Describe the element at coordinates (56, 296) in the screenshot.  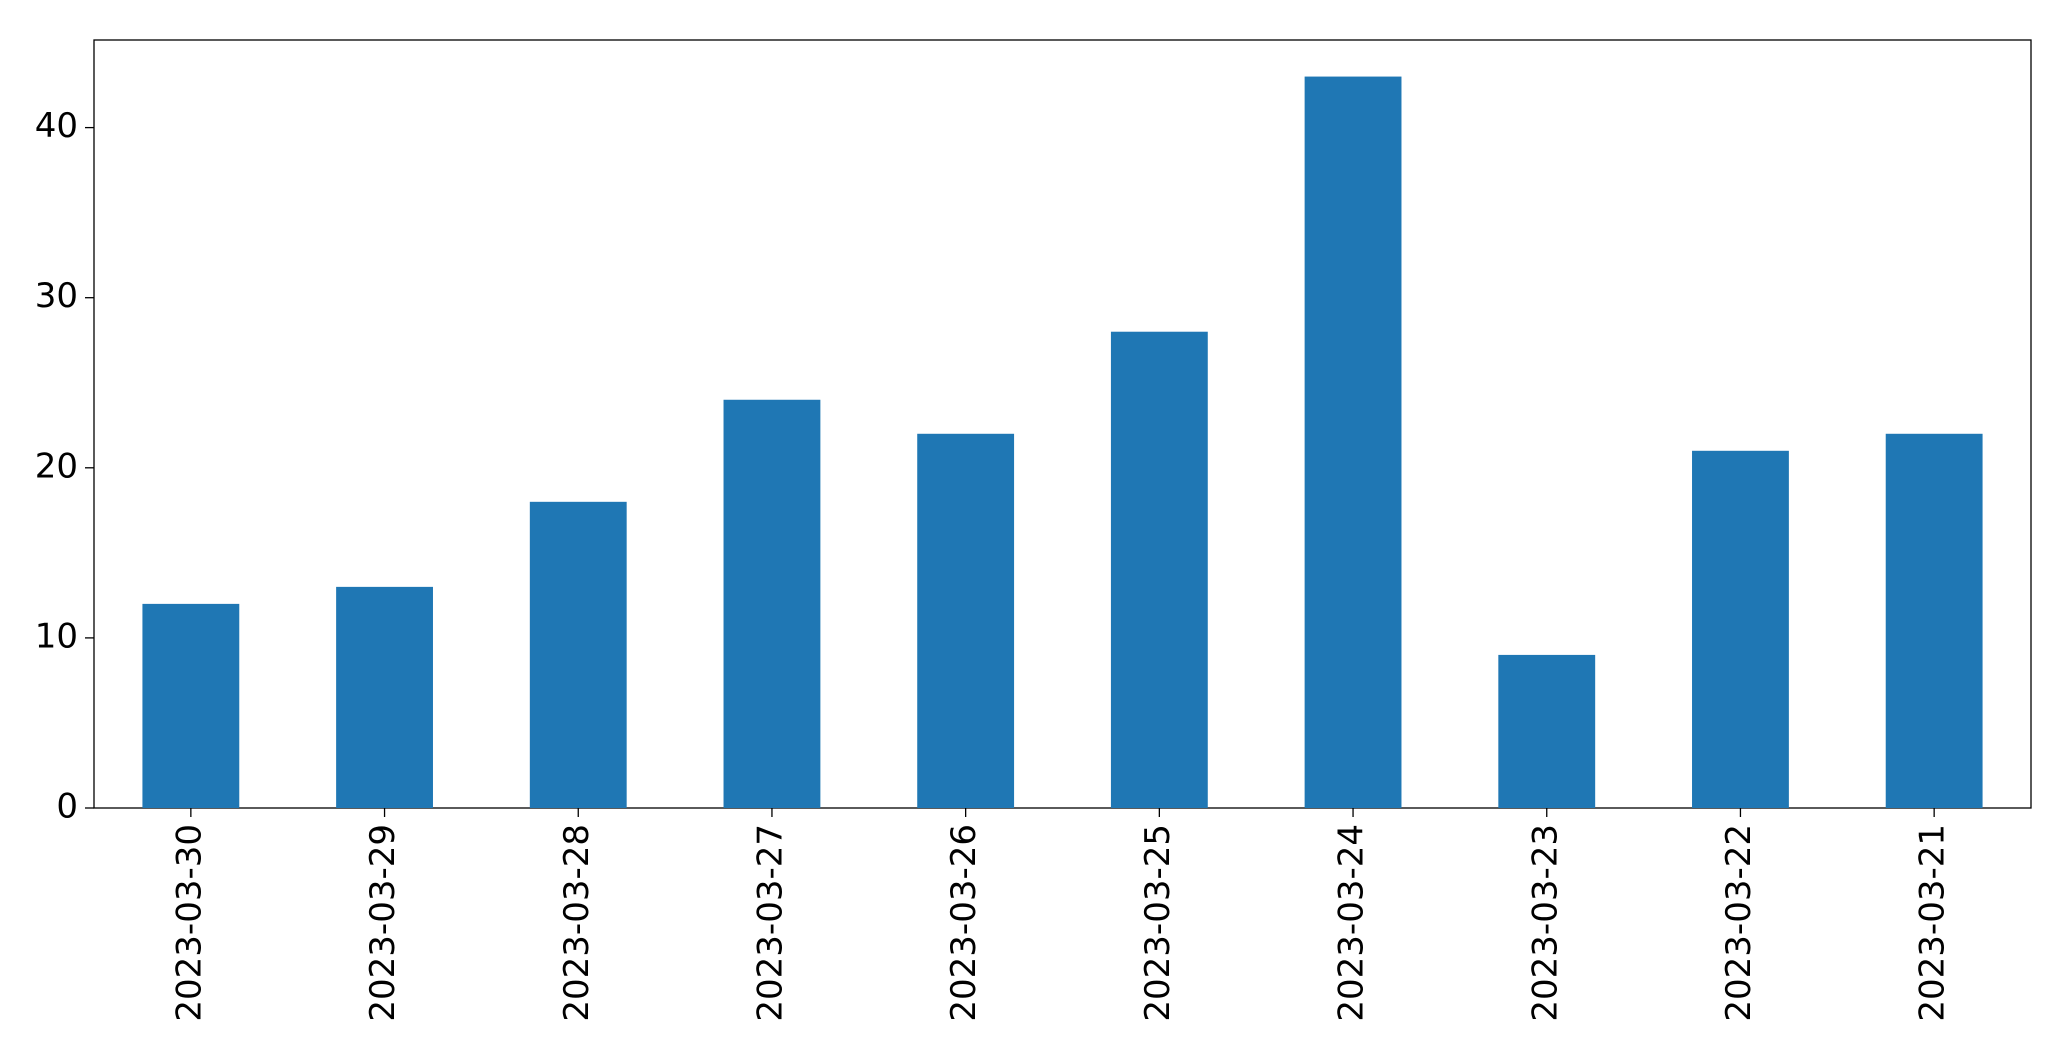
I see `y-tick-label: 30` at that location.